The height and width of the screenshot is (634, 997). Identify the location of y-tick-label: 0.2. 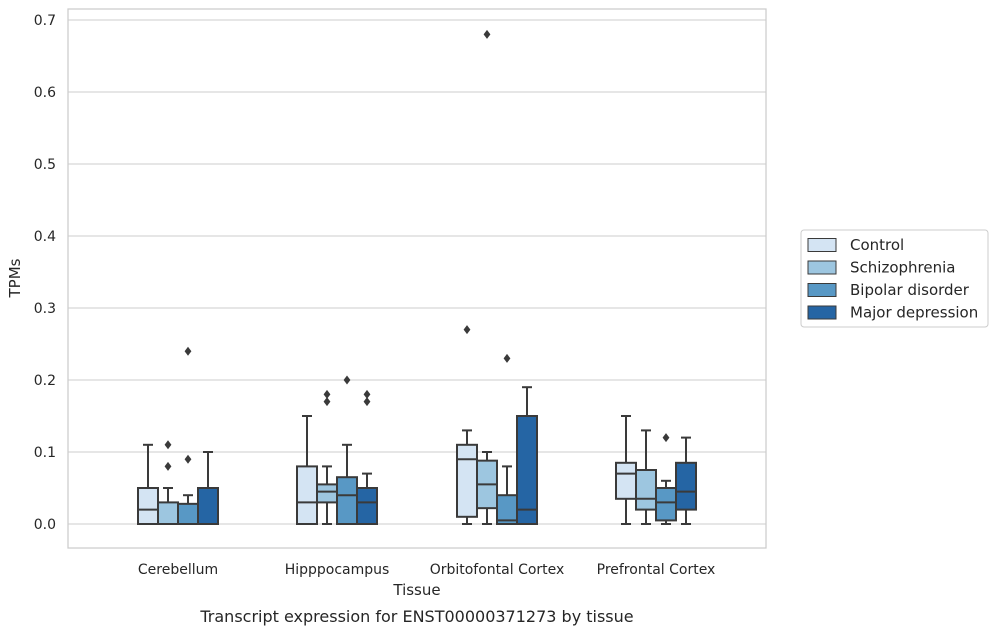
(45, 381).